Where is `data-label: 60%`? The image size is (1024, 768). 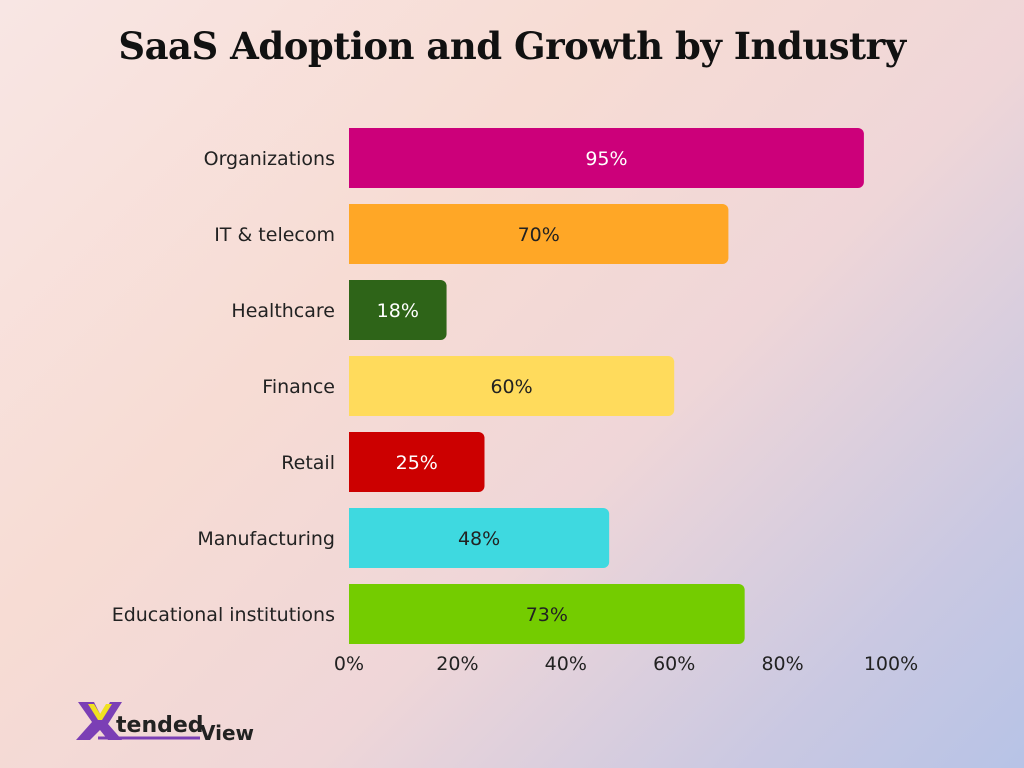 data-label: 60% is located at coordinates (511, 387).